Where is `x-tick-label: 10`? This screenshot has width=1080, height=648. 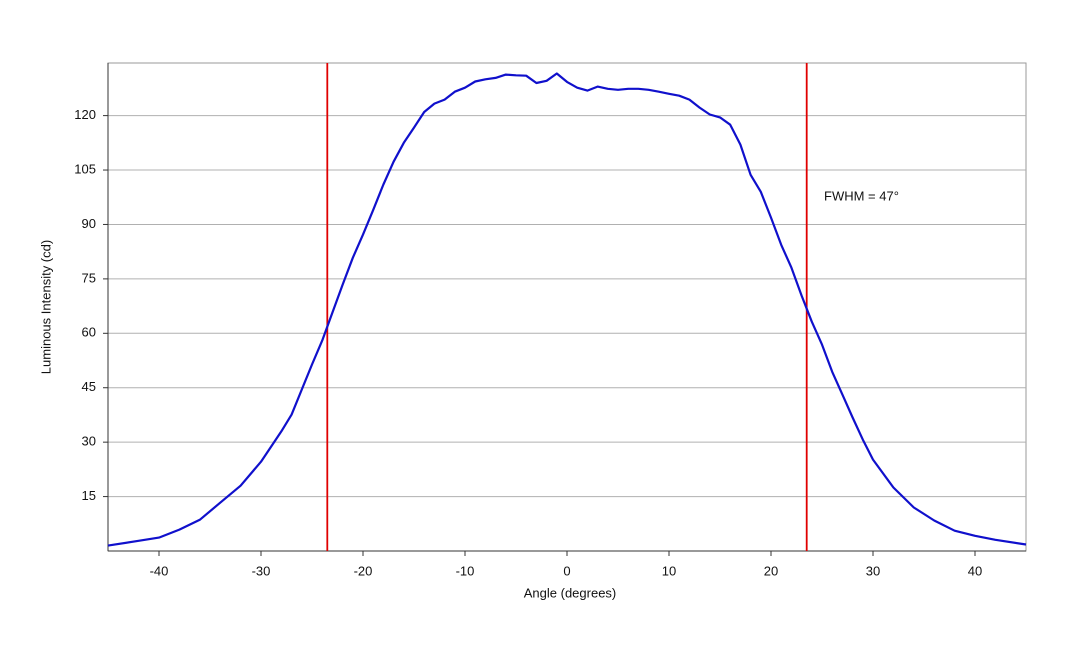
x-tick-label: 10 is located at coordinates (669, 570).